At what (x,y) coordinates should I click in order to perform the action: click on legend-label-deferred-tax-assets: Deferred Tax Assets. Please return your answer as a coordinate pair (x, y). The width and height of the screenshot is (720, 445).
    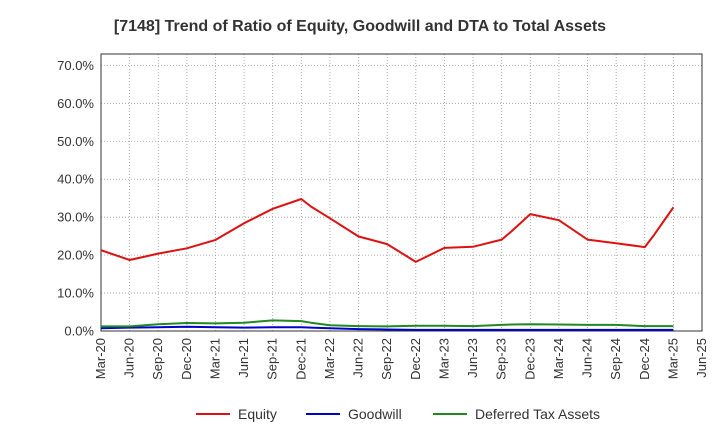
    Looking at the image, I should click on (537, 414).